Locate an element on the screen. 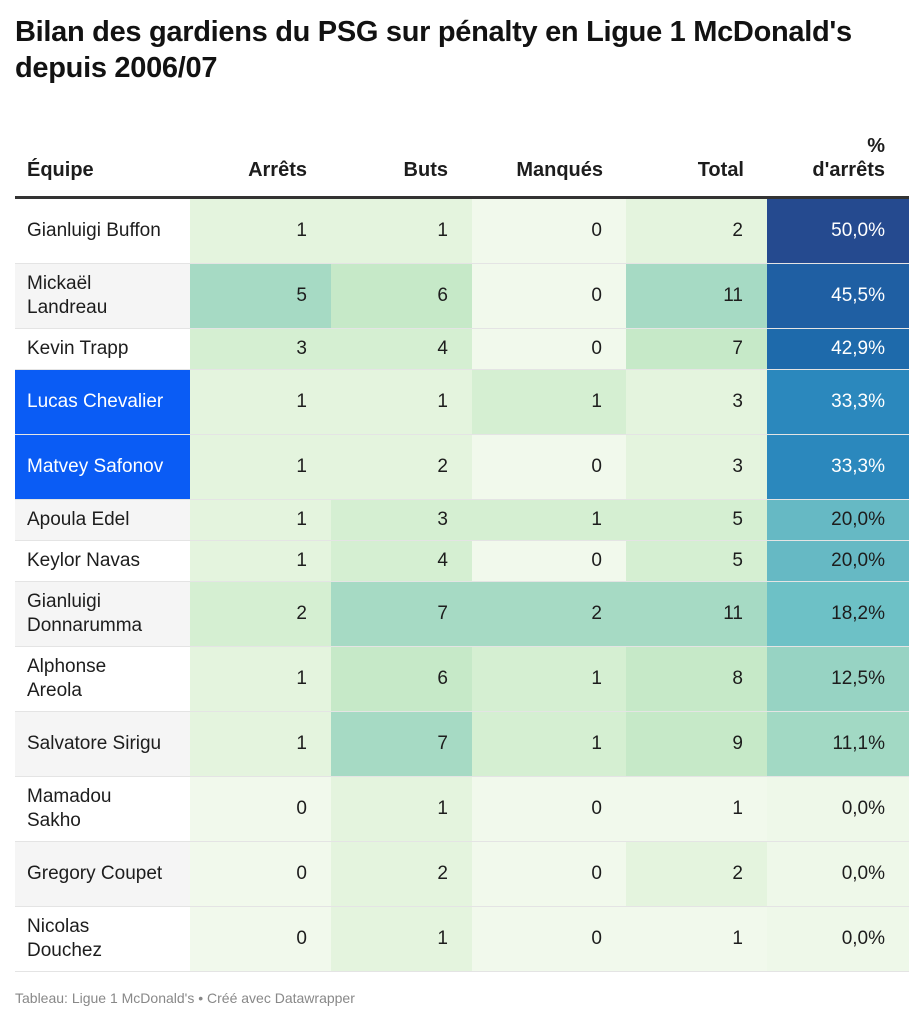 Image resolution: width=924 pixels, height=1024 pixels. cell-pct: 45,5% is located at coordinates (838, 296).